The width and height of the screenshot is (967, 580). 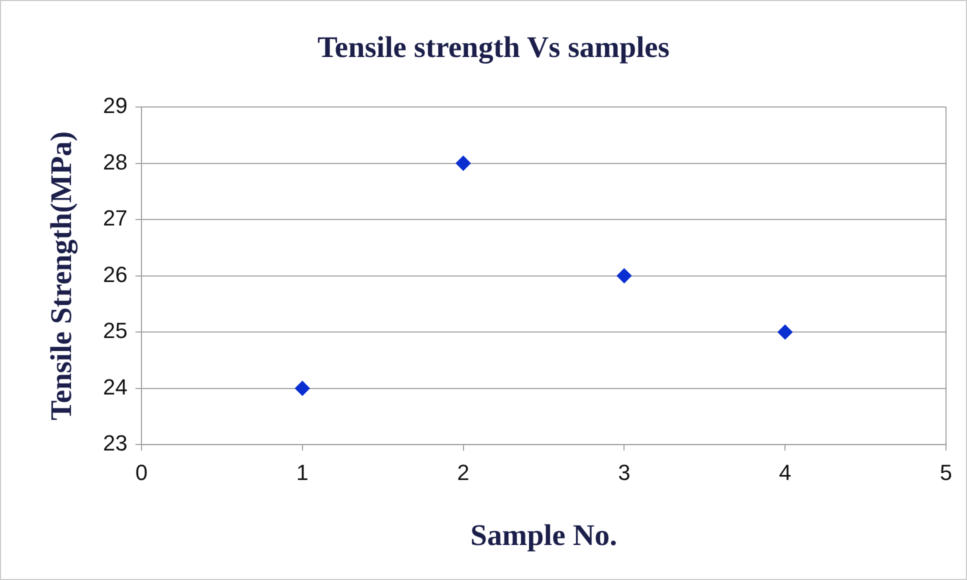 I want to click on x-tick-label: 2, so click(x=463, y=472).